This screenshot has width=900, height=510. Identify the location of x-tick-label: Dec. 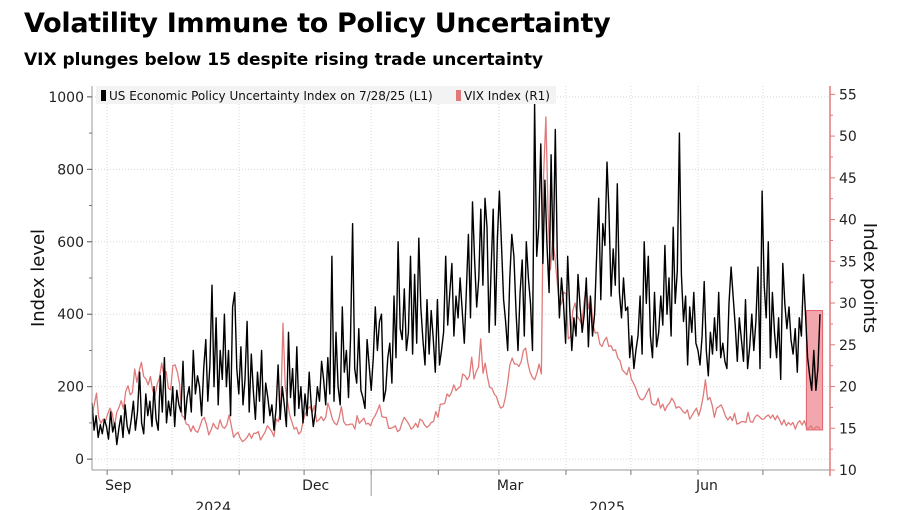
(315, 486).